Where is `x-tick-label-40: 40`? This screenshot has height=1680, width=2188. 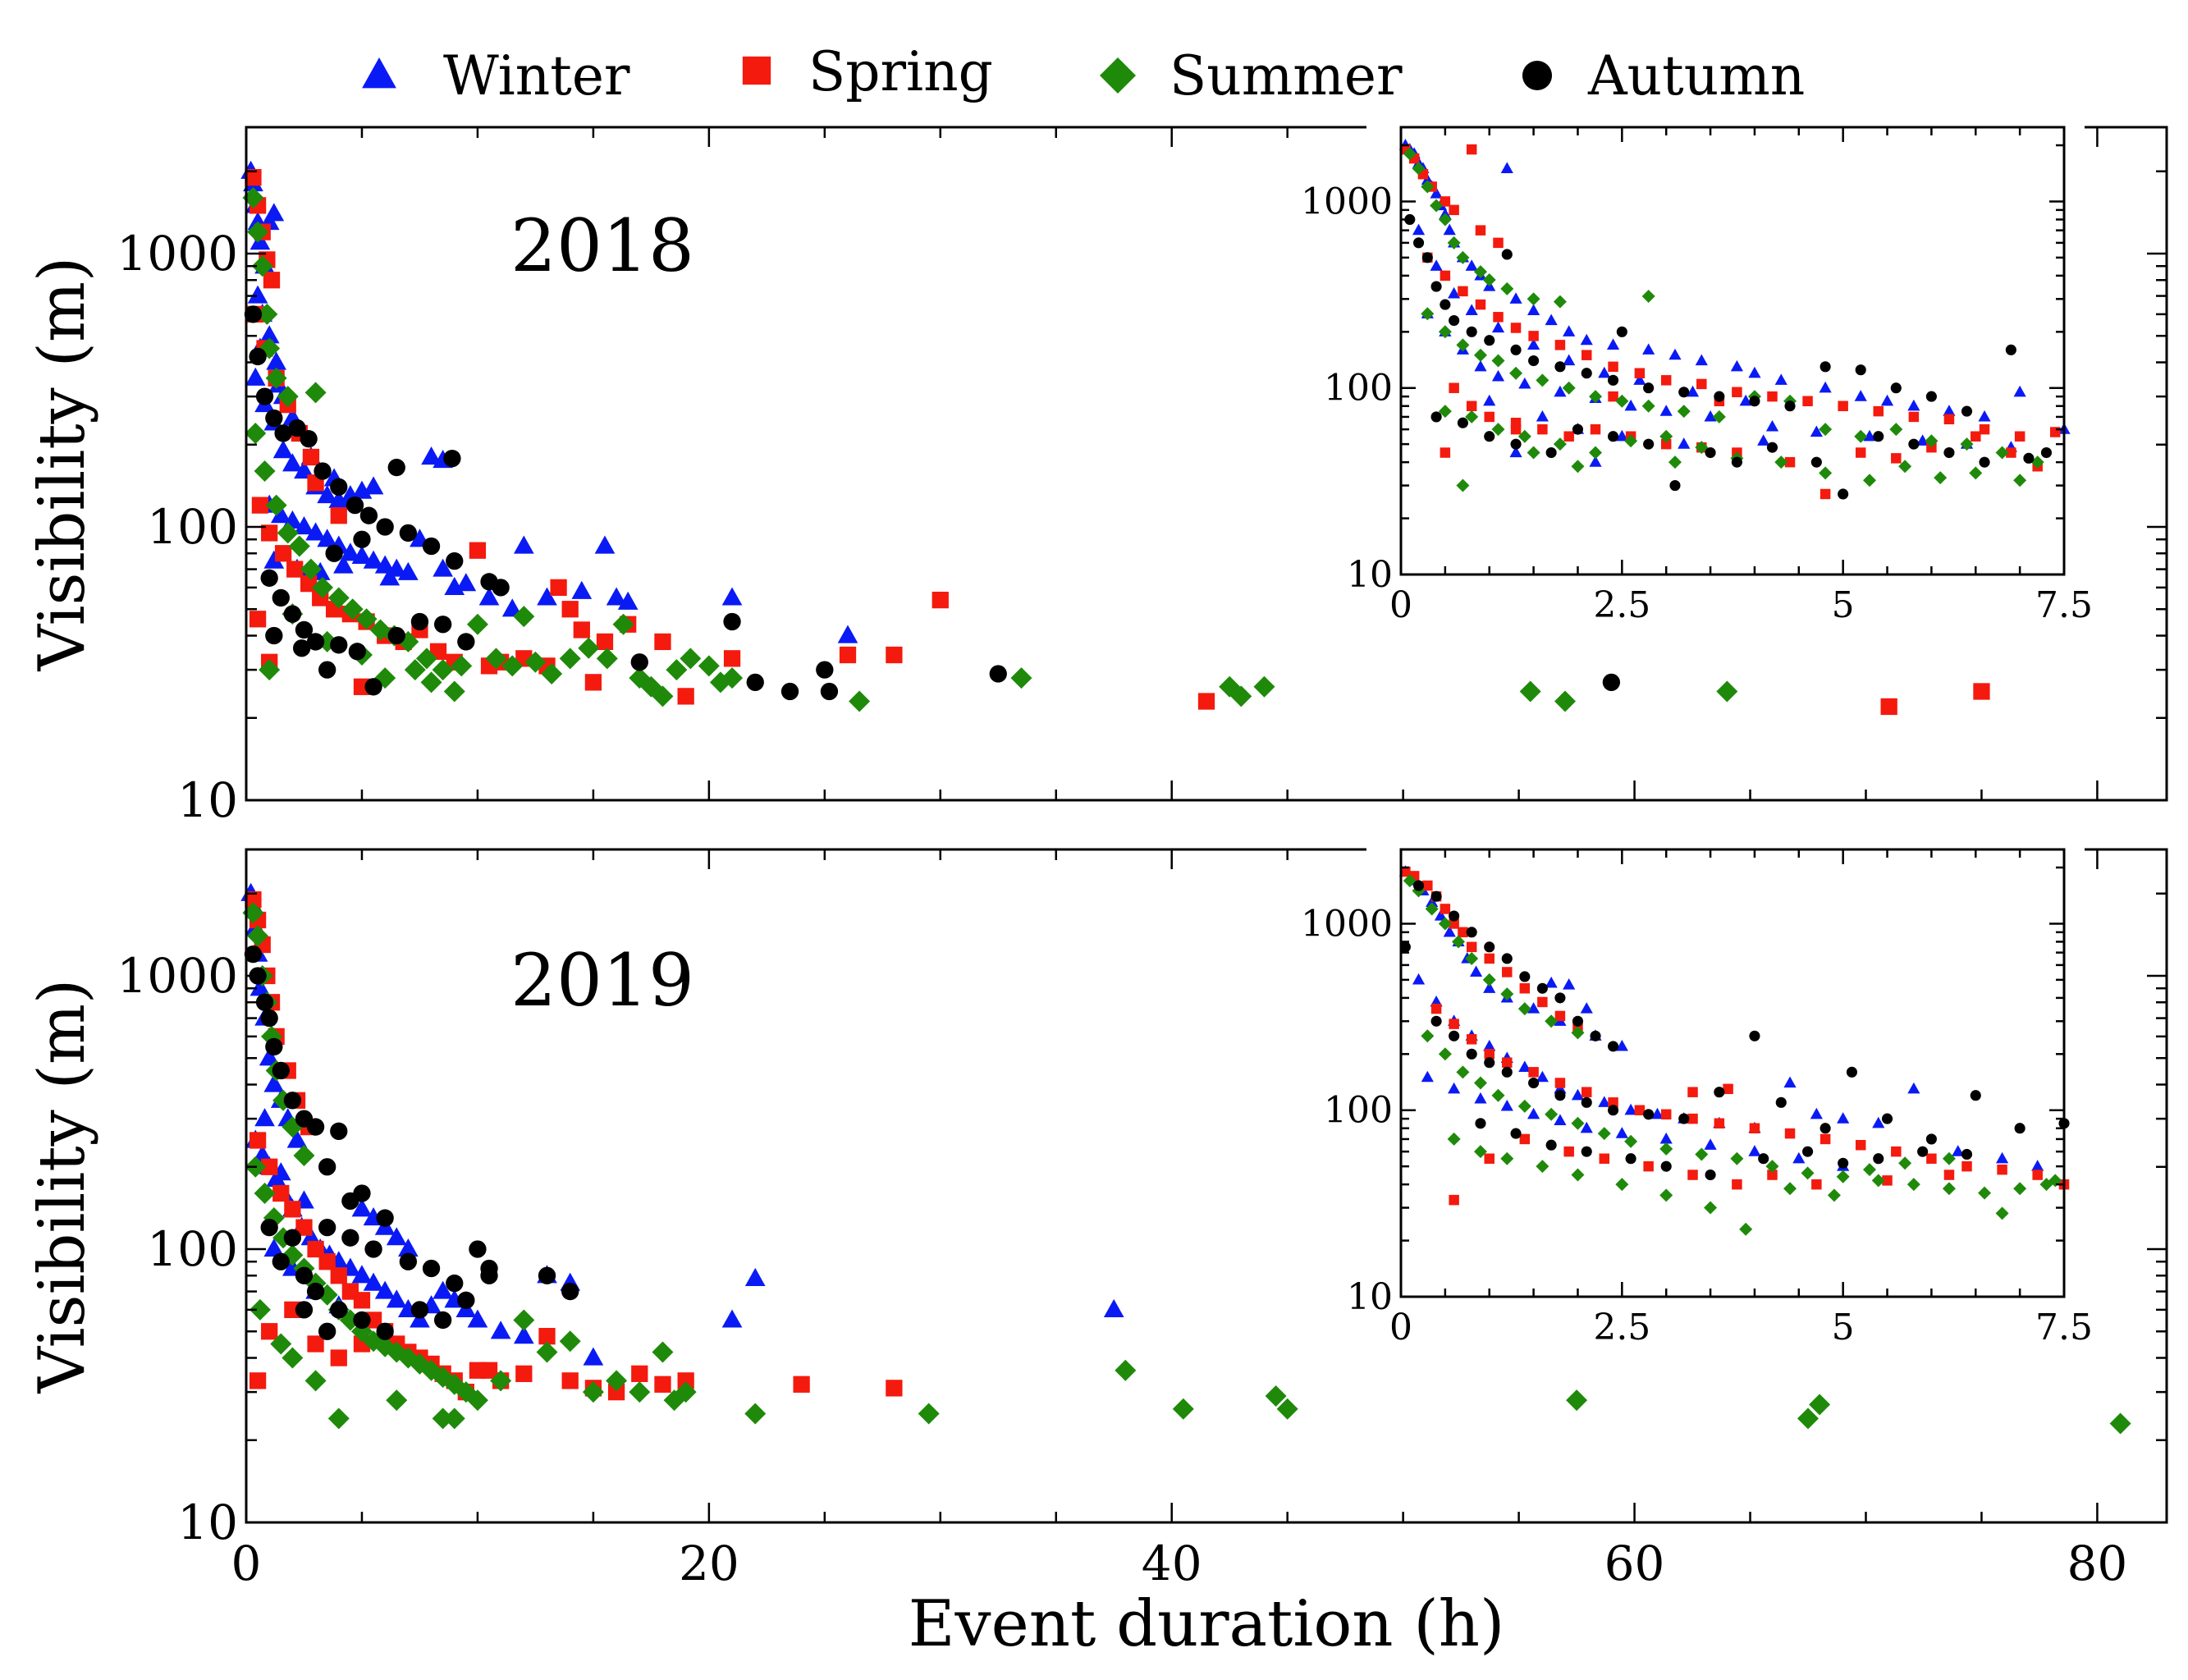
x-tick-label-40: 40 is located at coordinates (1172, 1563).